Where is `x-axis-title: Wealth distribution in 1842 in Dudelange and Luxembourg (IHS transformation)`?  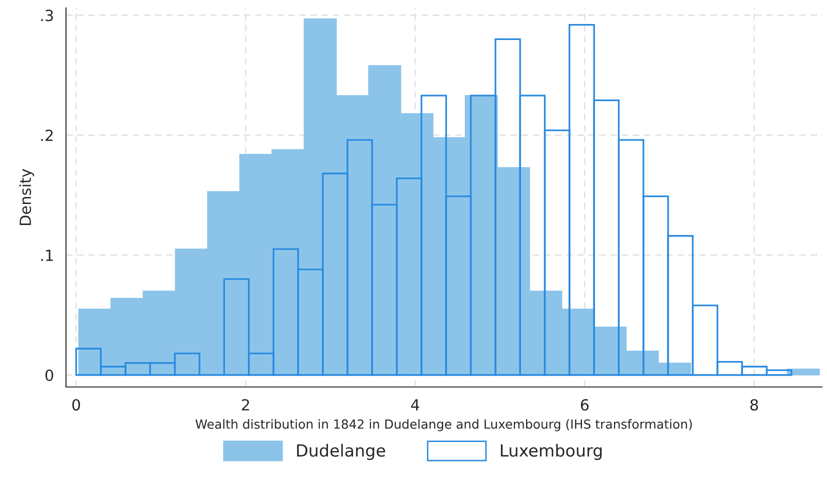
x-axis-title: Wealth distribution in 1842 in Dudelange and Luxembourg (IHS transformation) is located at coordinates (444, 425).